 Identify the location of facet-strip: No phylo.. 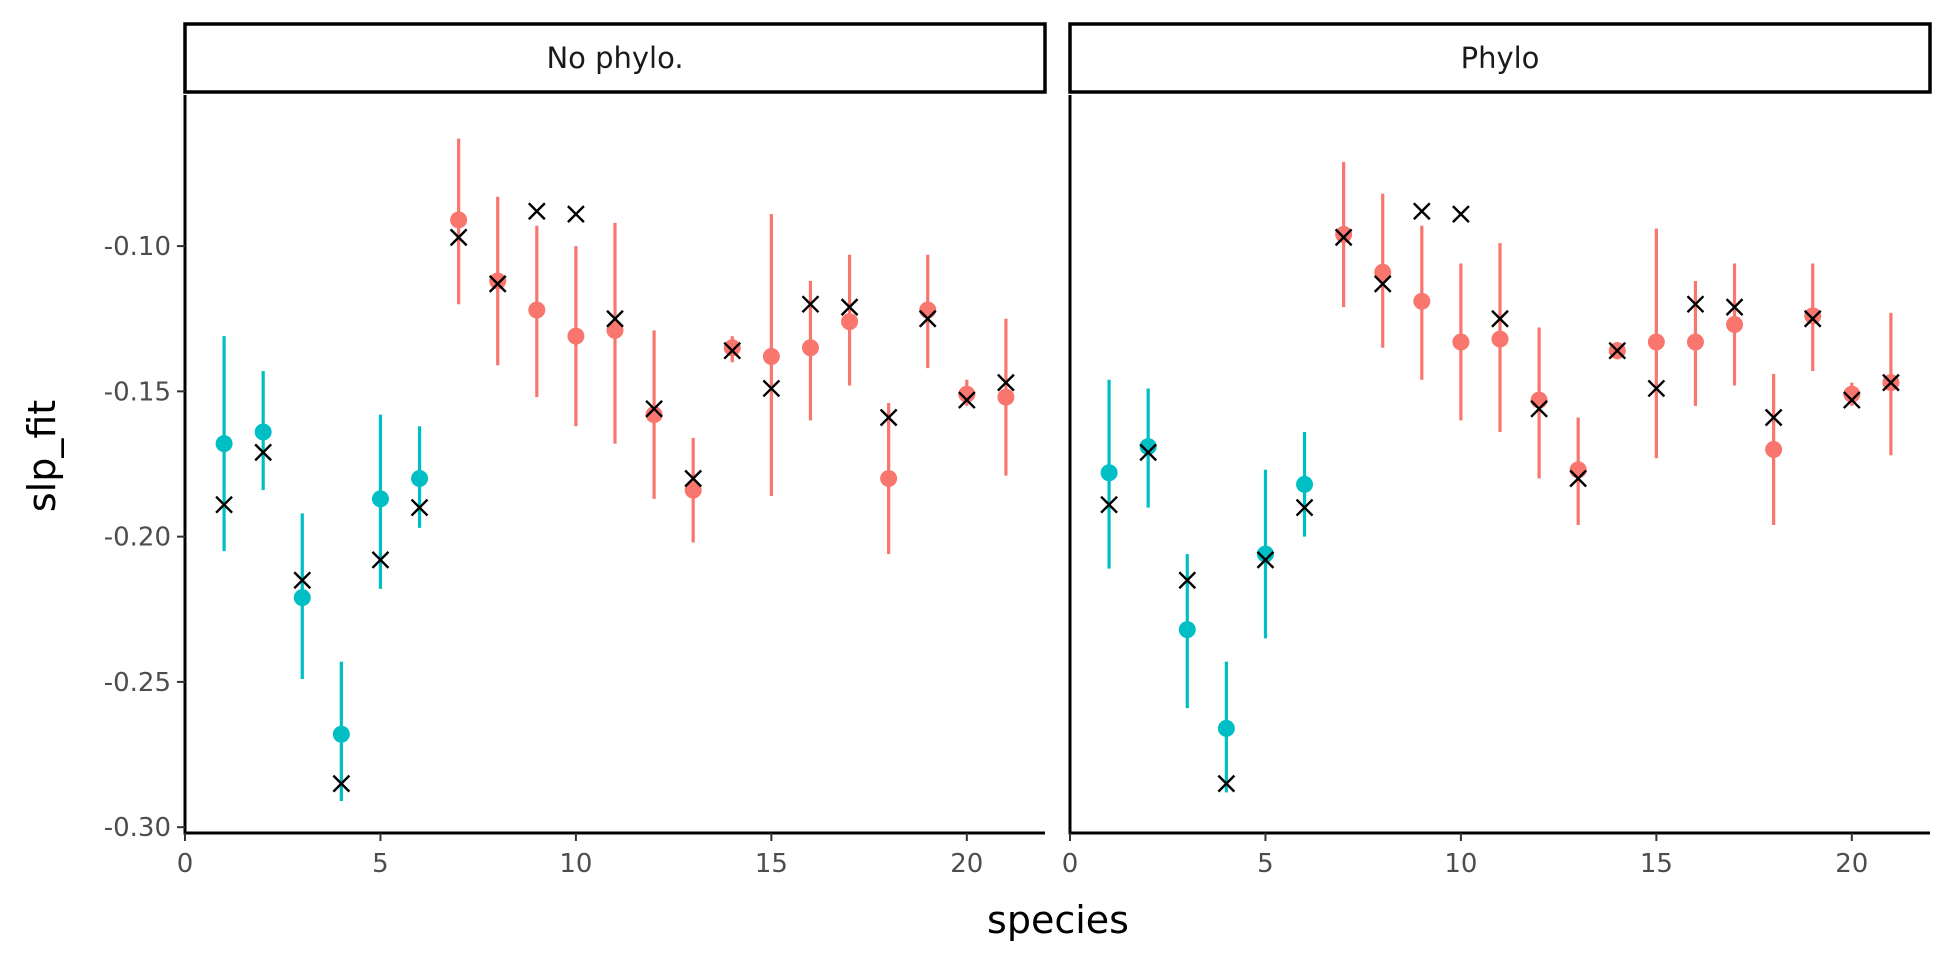
(615, 58).